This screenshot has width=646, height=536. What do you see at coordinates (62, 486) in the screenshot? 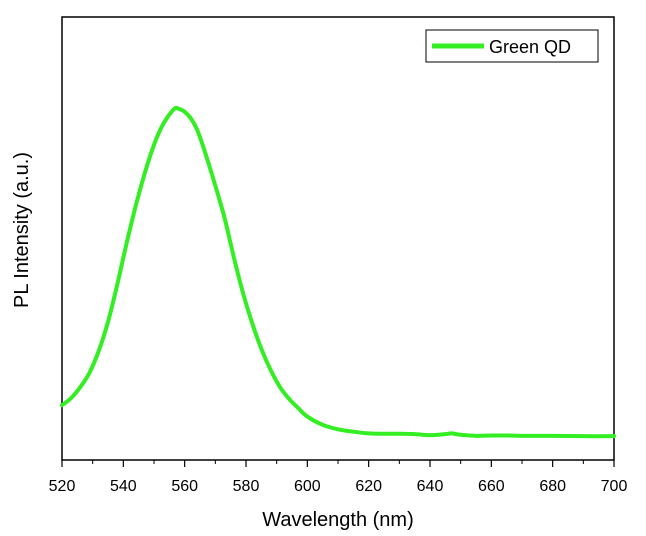
I see `x-tick-label: 520` at bounding box center [62, 486].